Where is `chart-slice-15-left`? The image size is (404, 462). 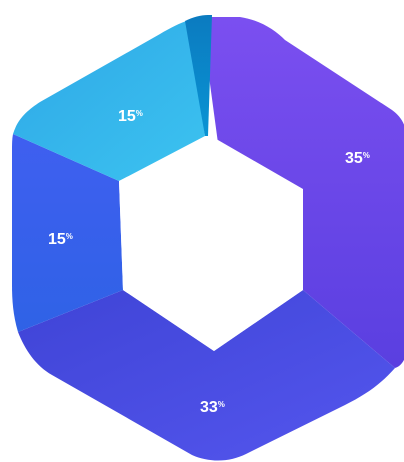
chart-slice-15-left is located at coordinates (67, 233).